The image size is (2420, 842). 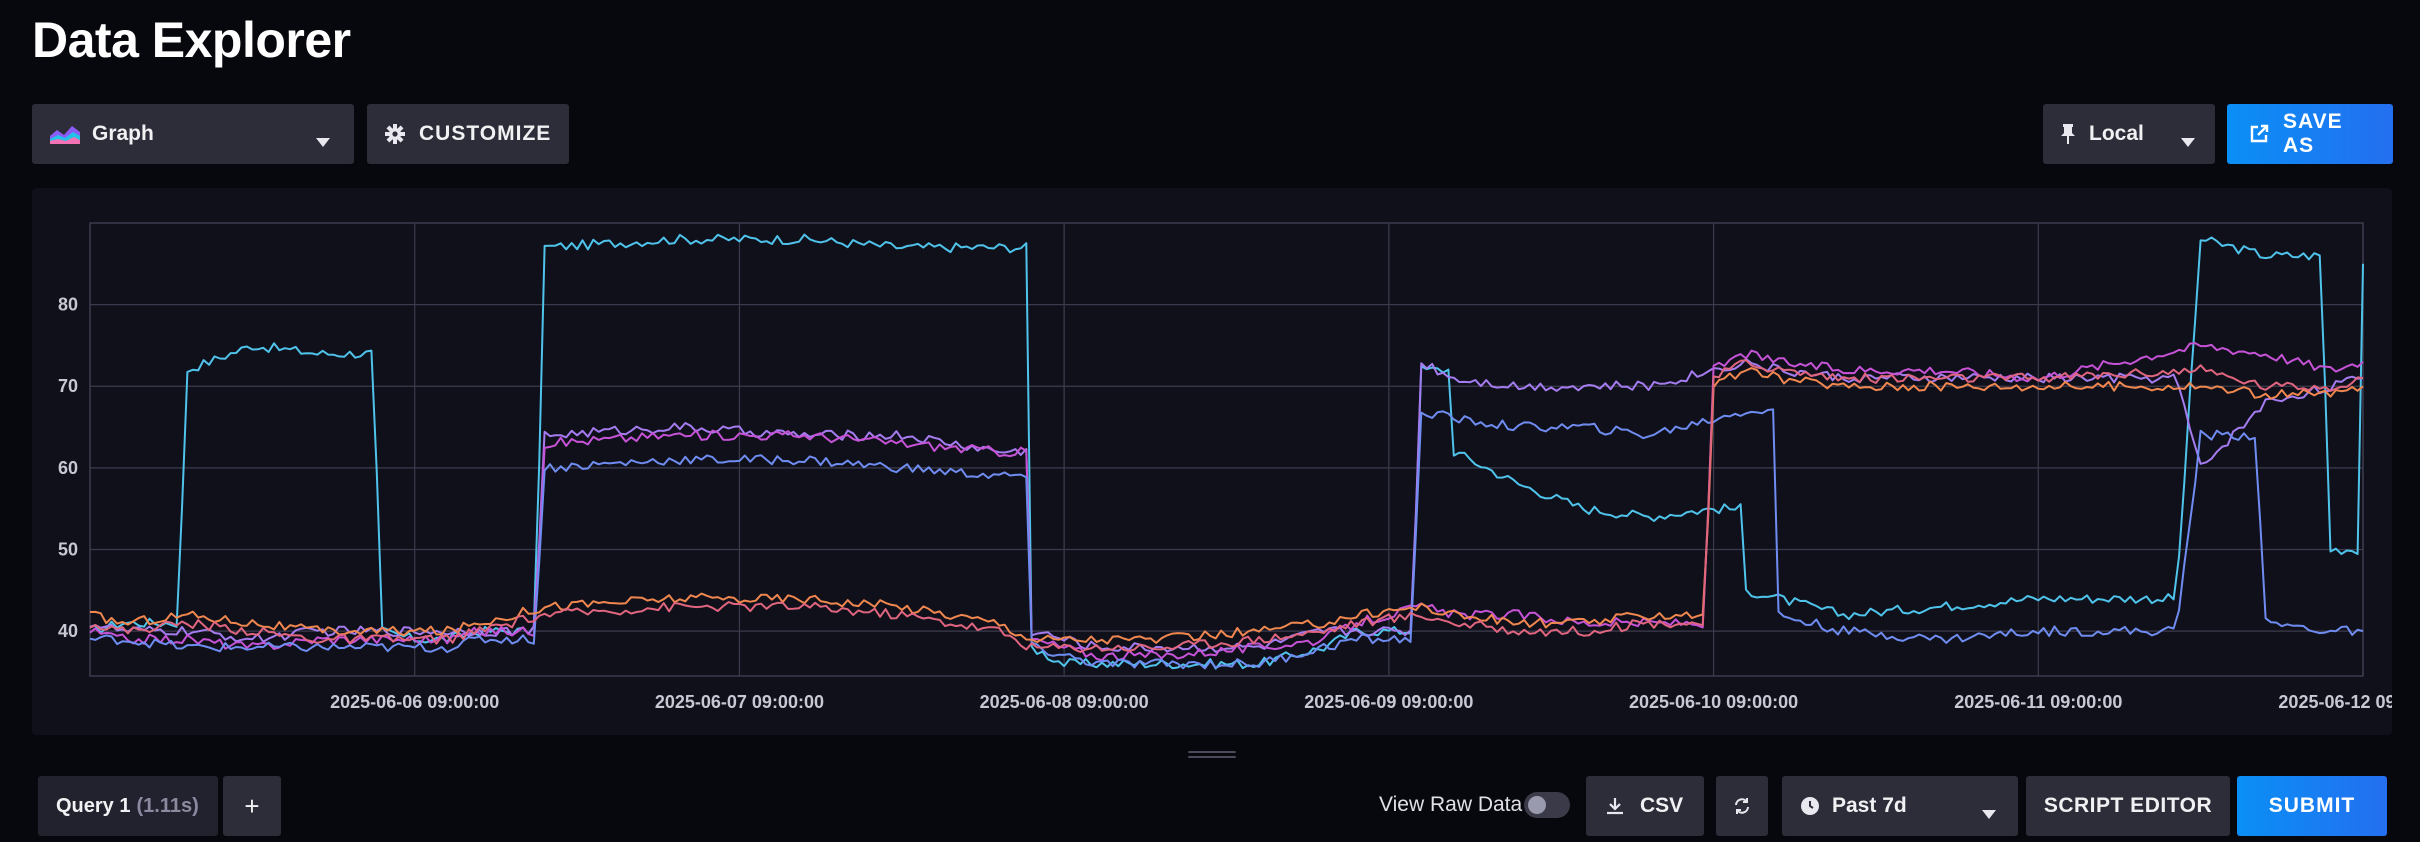 I want to click on y-tick-label: 70, so click(x=68, y=386).